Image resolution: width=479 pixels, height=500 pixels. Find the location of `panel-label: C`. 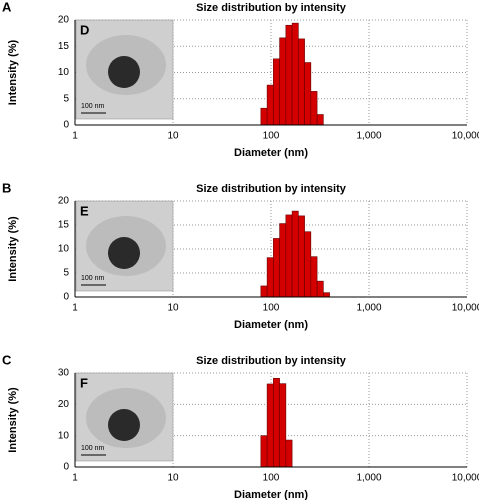

panel-label: C is located at coordinates (7, 359).